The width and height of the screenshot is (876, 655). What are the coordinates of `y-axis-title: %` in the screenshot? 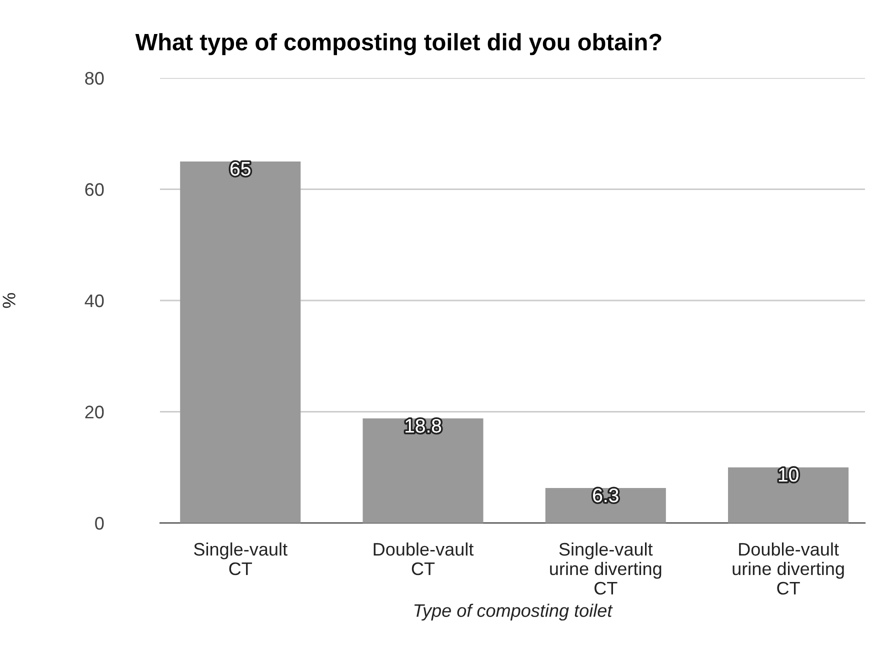 It's located at (9, 300).